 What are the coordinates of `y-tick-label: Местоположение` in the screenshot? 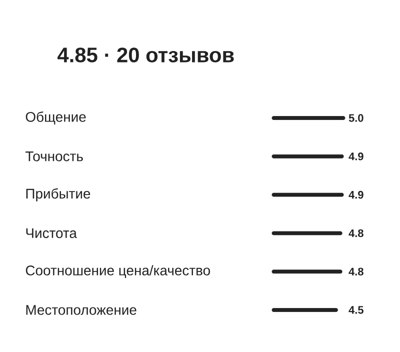 It's located at (81, 310).